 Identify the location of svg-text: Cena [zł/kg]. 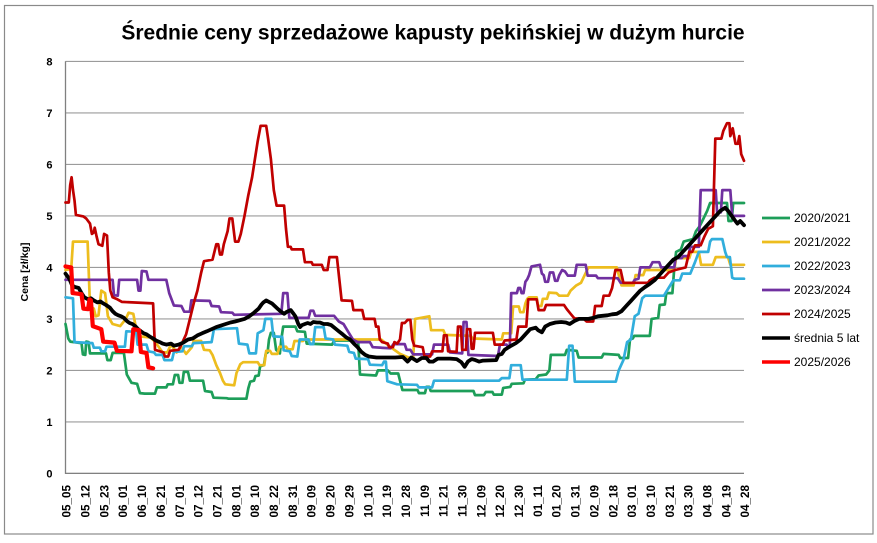
(25, 272).